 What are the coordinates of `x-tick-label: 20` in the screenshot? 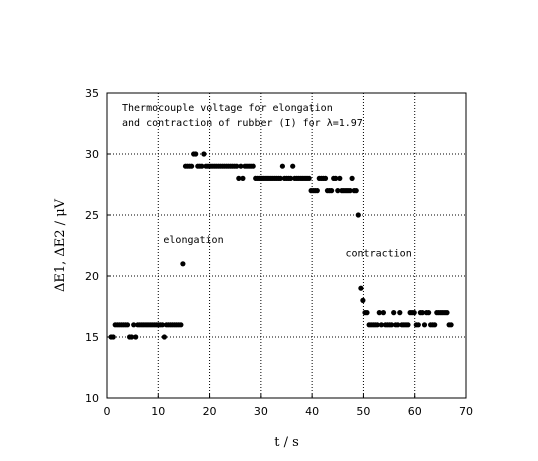 It's located at (210, 411).